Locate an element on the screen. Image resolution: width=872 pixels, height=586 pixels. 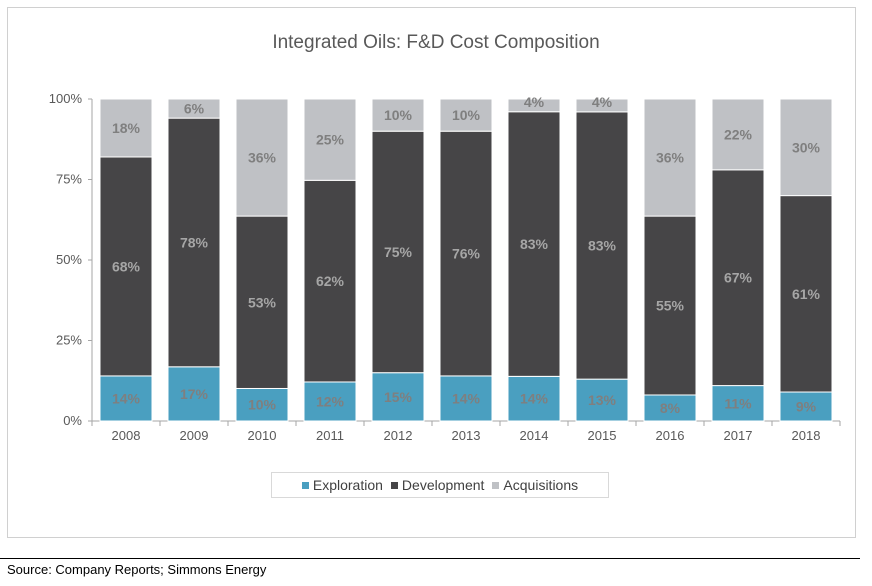
y-tick-label: 100% is located at coordinates (66, 98).